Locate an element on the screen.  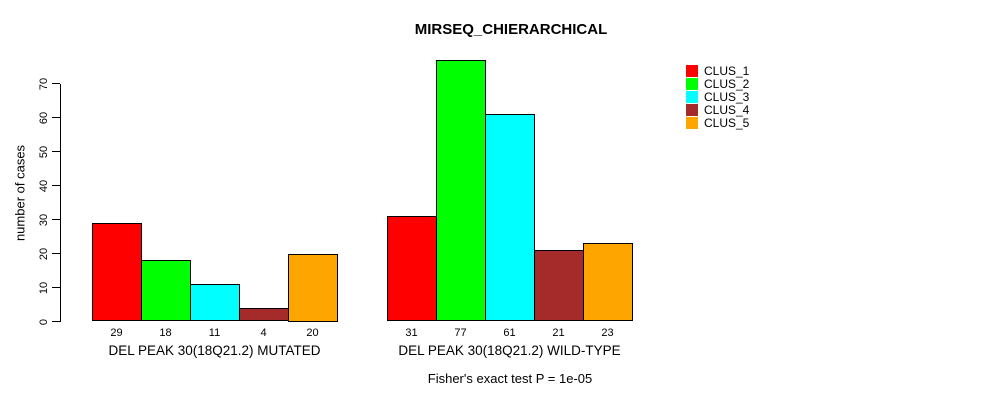
bar-value-label: 31 is located at coordinates (411, 333).